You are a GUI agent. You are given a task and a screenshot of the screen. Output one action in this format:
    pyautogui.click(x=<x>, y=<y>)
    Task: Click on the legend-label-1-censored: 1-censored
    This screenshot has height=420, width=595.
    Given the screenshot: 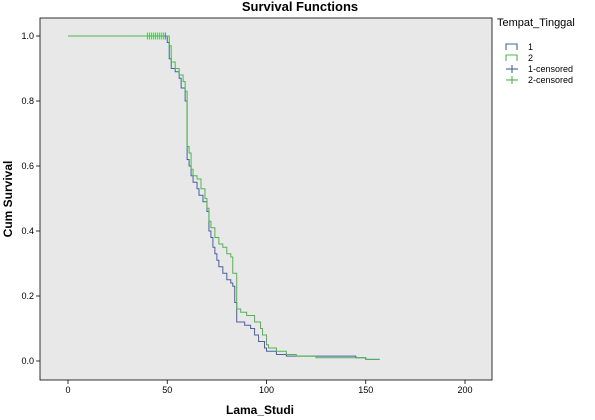 What is the action you would take?
    pyautogui.click(x=550, y=69)
    